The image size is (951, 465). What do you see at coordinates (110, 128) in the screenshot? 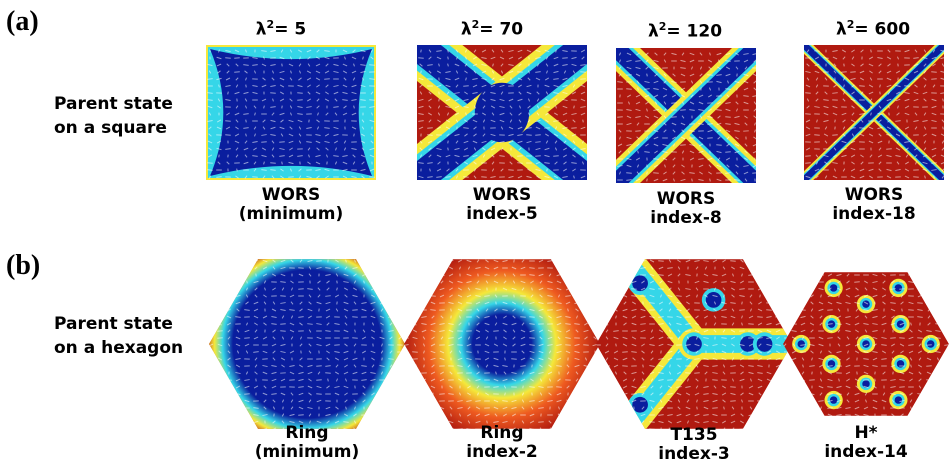
I see `row-title-square-line2: on a square` at bounding box center [110, 128].